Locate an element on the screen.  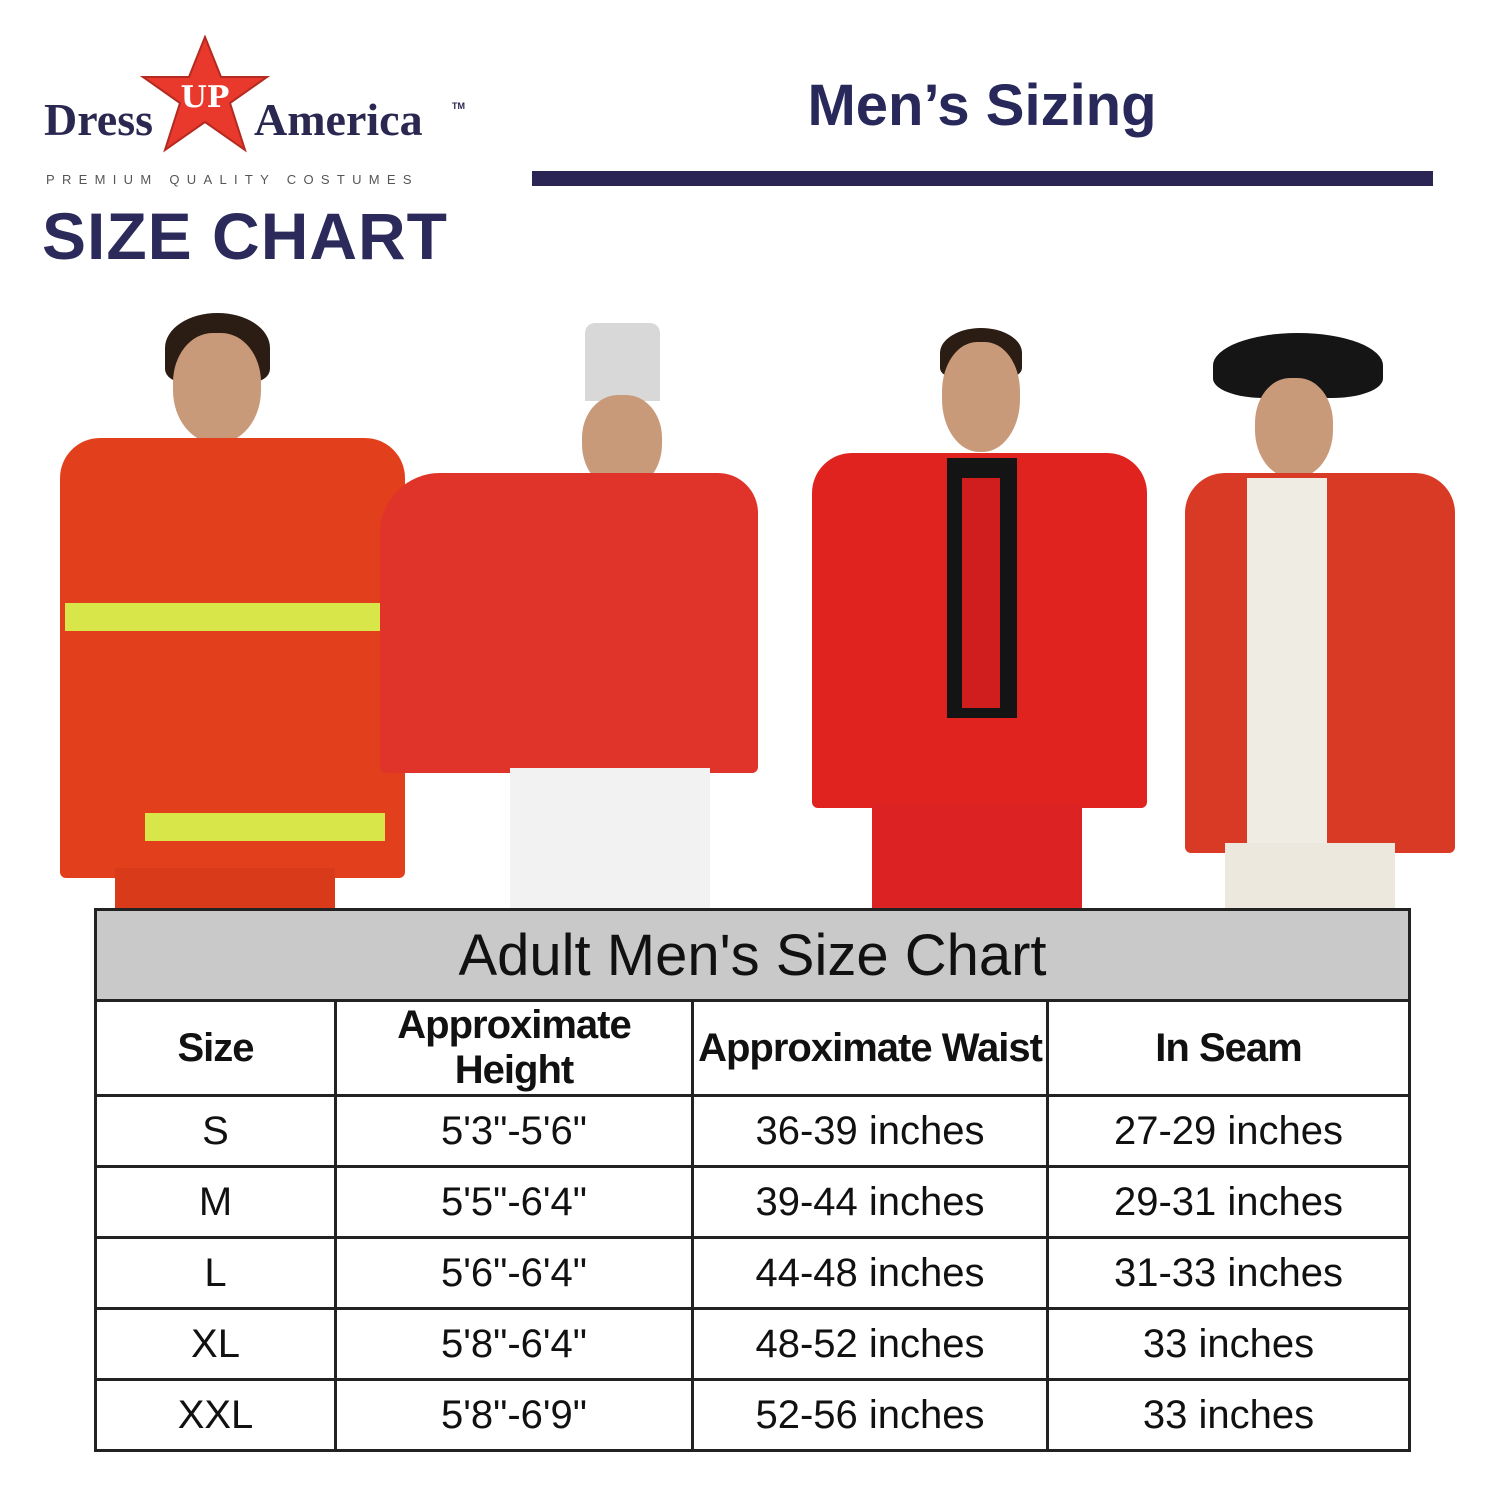
header-inseam: In Seam is located at coordinates (1228, 1048).